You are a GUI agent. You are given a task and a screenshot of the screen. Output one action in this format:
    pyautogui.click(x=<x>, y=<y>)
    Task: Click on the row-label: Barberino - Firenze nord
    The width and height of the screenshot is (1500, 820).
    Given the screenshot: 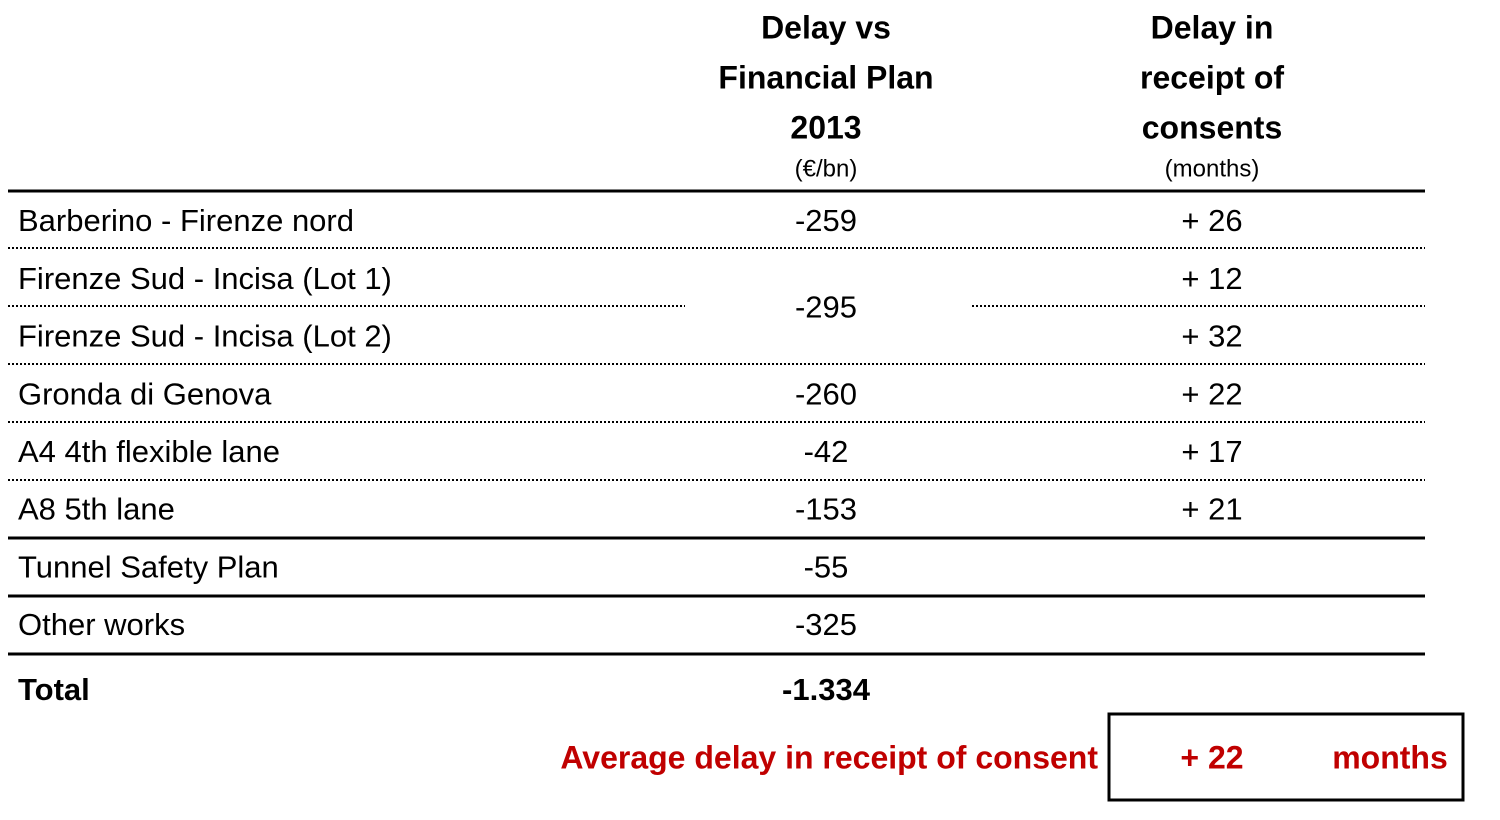 What is the action you would take?
    pyautogui.click(x=186, y=220)
    